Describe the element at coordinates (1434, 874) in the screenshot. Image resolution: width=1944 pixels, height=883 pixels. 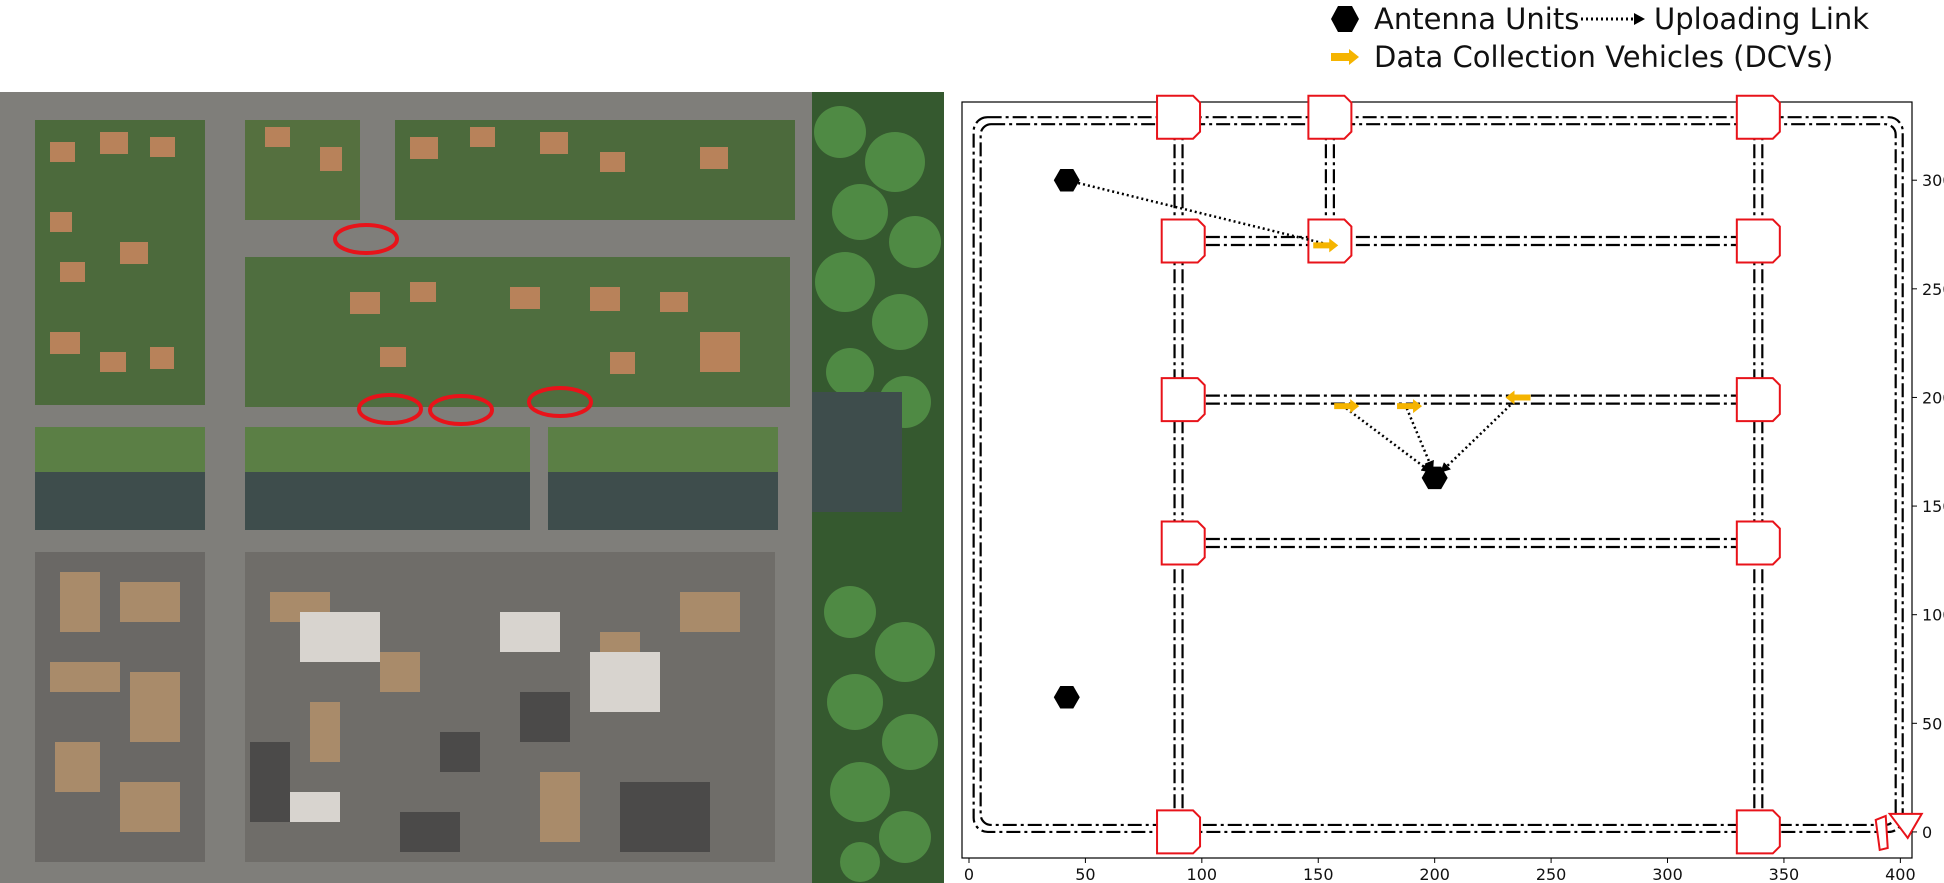
I see `x-tick-label: 200` at that location.